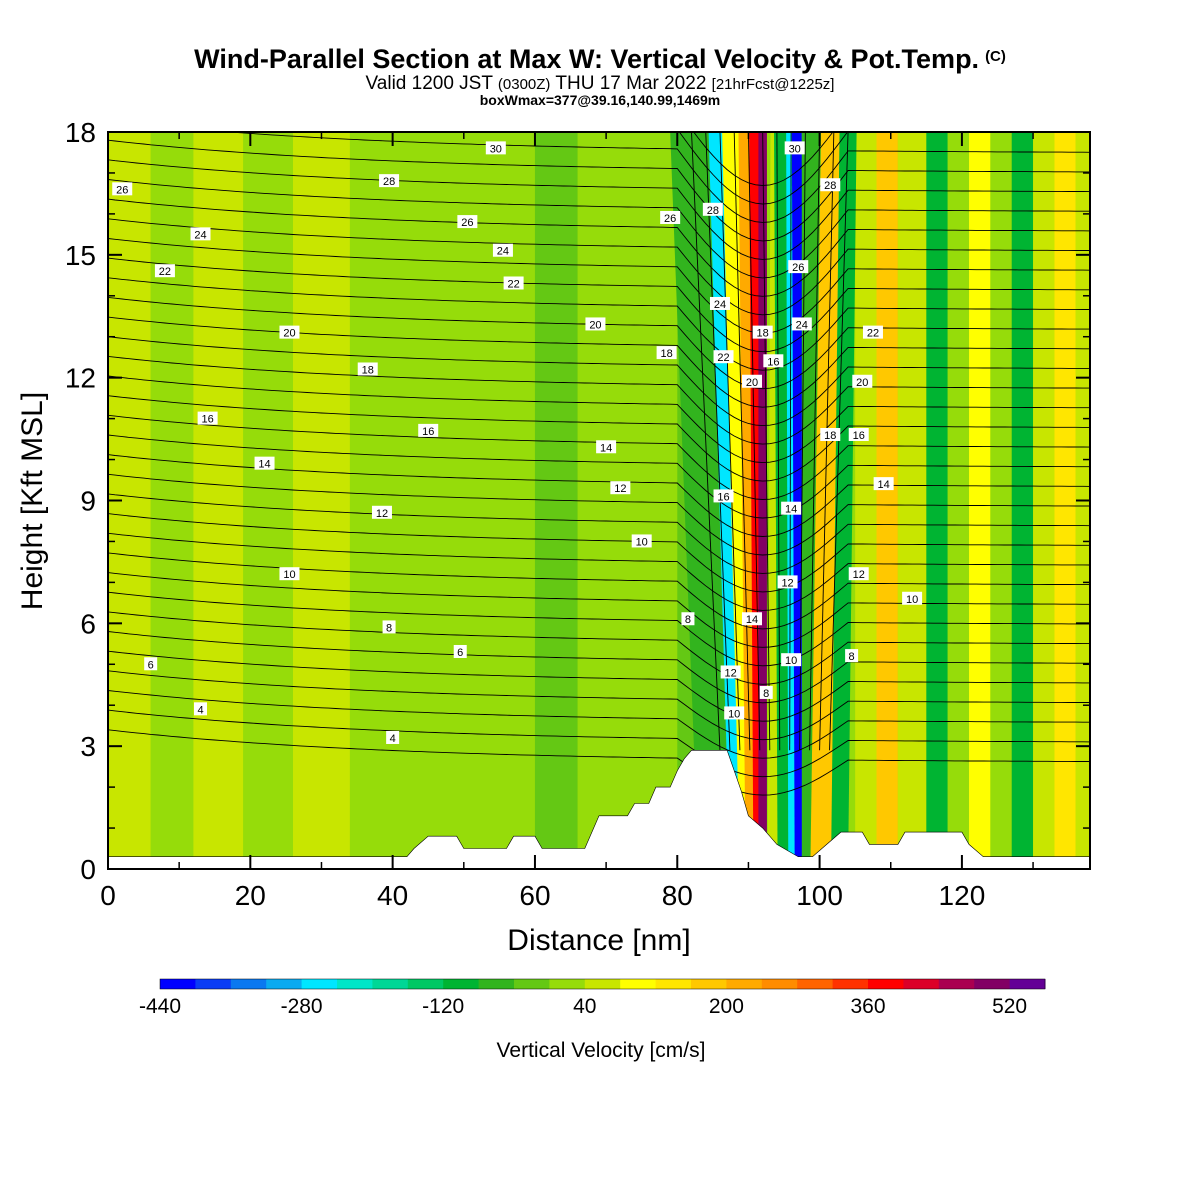  I want to click on theta-label-30: 18, so click(762, 332).